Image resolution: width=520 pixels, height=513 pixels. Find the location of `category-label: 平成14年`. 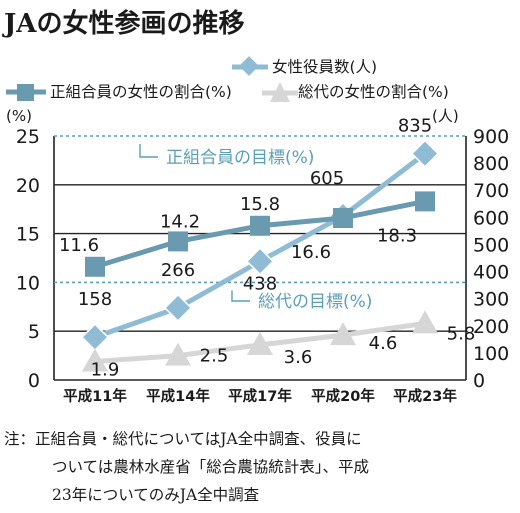

category-label: 平成14年 is located at coordinates (178, 396).